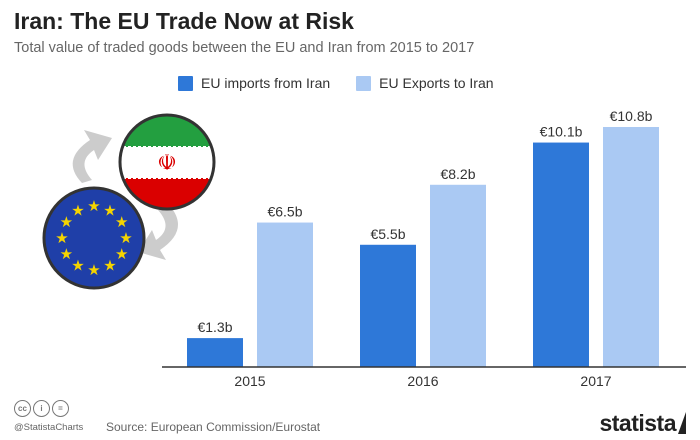 This screenshot has width=700, height=440. Describe the element at coordinates (22, 408) in the screenshot. I see `cc-icon: cc` at that location.